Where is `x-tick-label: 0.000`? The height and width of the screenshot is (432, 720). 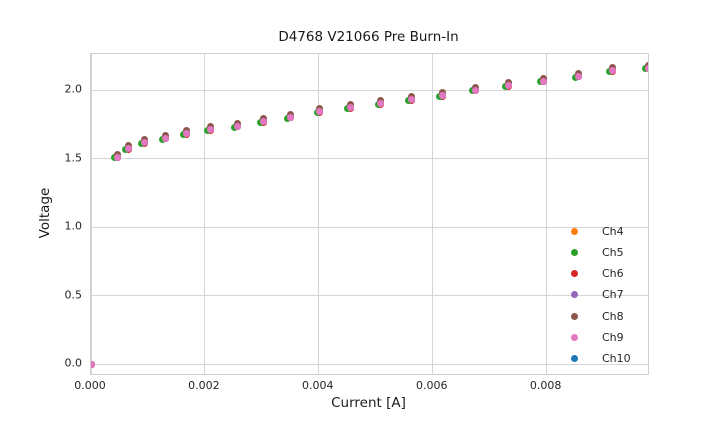
x-tick-label: 0.000 is located at coordinates (90, 385).